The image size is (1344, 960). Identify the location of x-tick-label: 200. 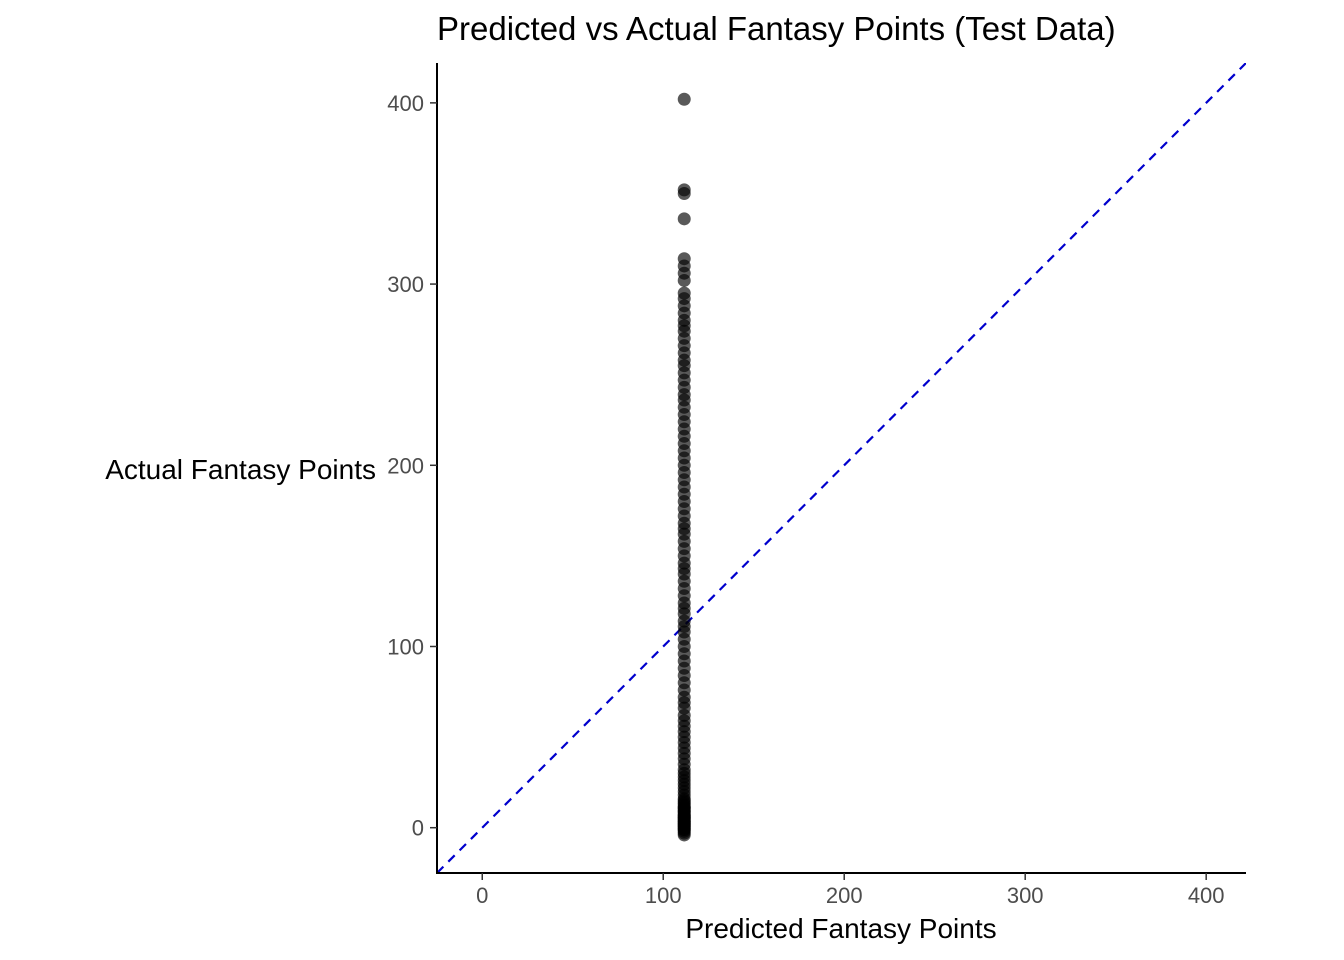
(844, 895).